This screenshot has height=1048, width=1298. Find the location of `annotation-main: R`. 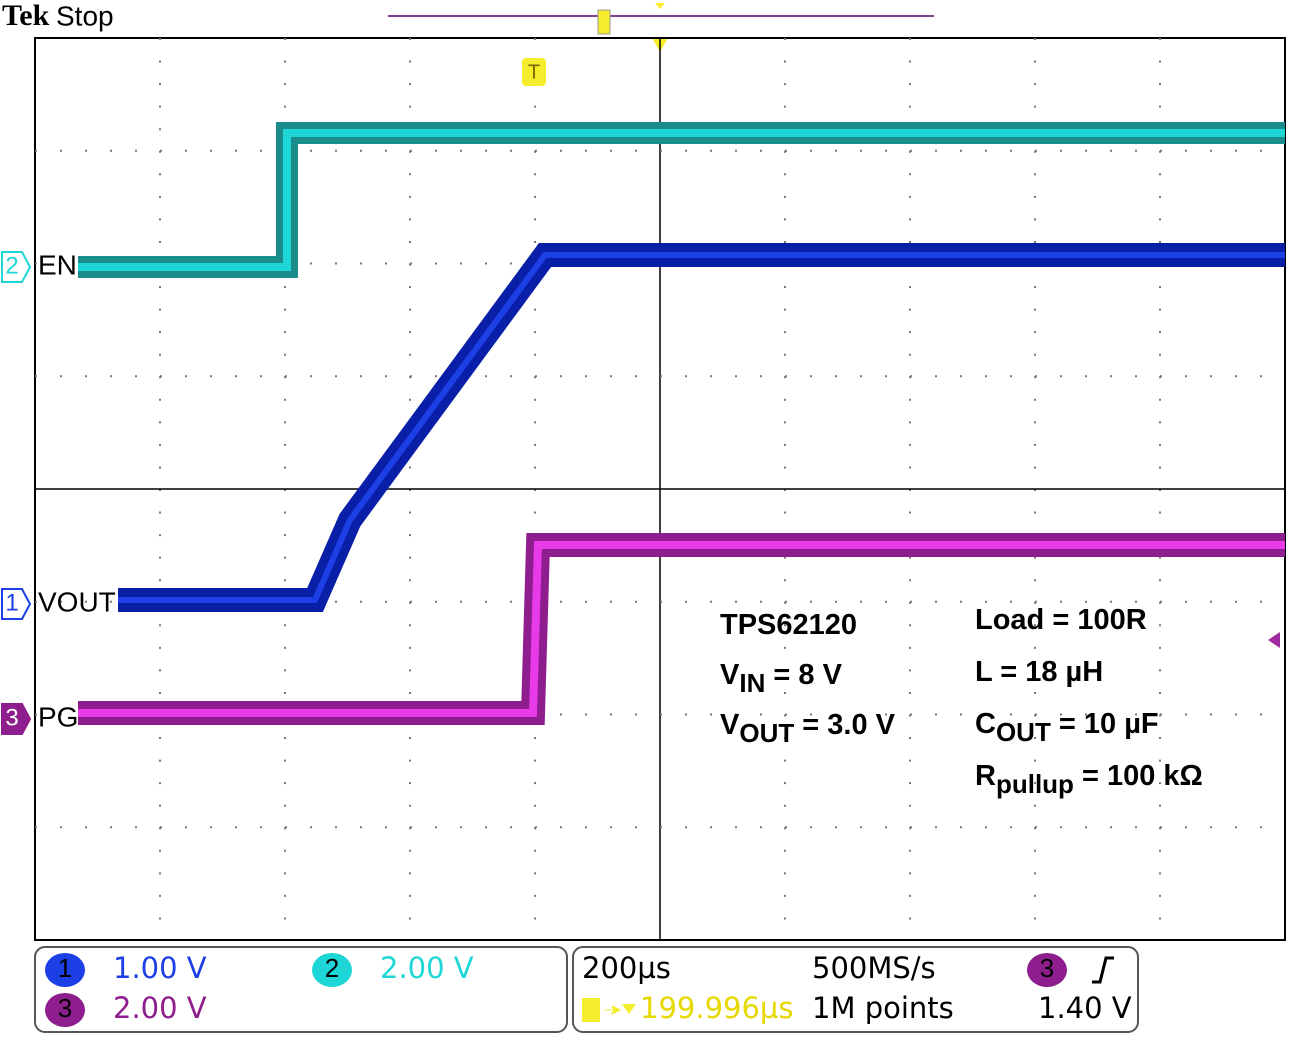

annotation-main: R is located at coordinates (985, 776).